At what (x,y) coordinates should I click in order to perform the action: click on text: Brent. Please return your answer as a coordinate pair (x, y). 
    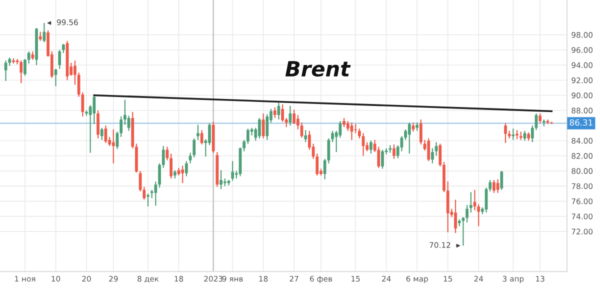
    Looking at the image, I should click on (318, 69).